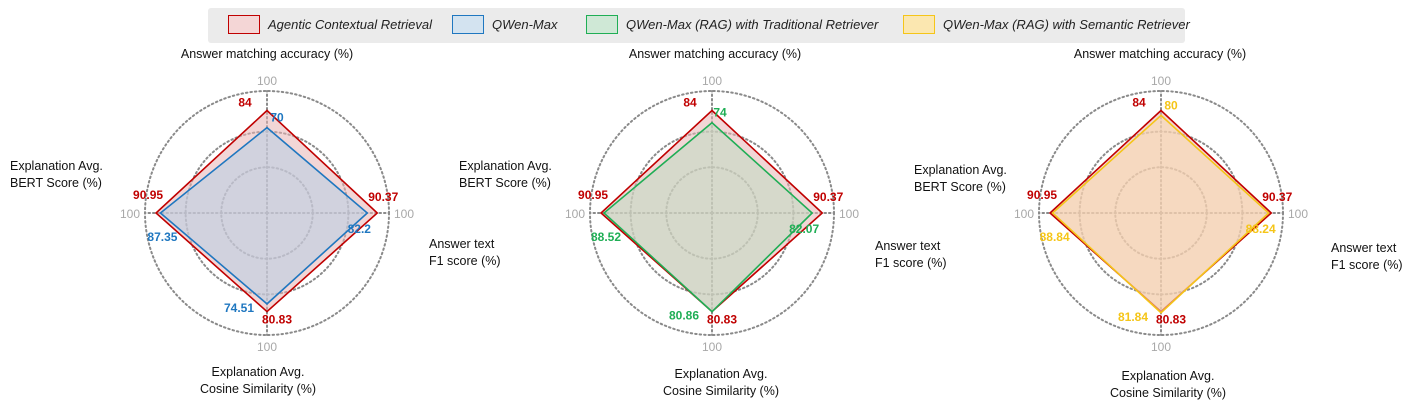 The width and height of the screenshot is (1412, 410). Describe the element at coordinates (1055, 237) in the screenshot. I see `data-label: 88.84` at that location.